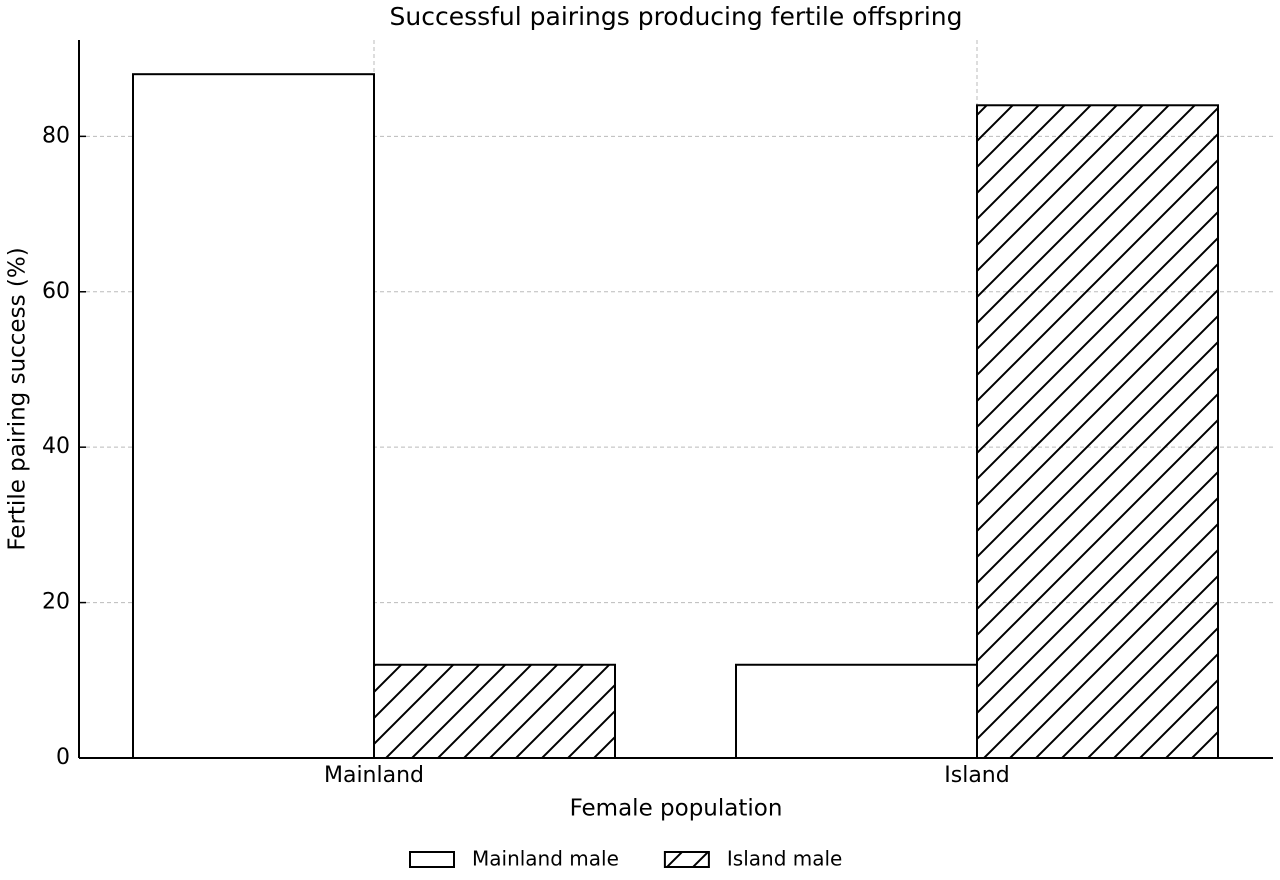  What do you see at coordinates (784, 859) in the screenshot?
I see `legend-label: Island male` at bounding box center [784, 859].